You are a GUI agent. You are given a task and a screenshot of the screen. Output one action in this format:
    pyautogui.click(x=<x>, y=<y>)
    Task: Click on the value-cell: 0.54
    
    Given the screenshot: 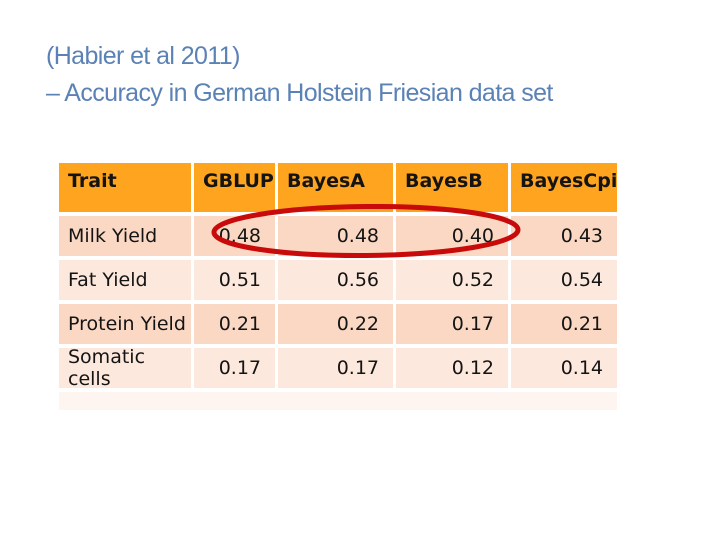 What is the action you would take?
    pyautogui.click(x=564, y=280)
    